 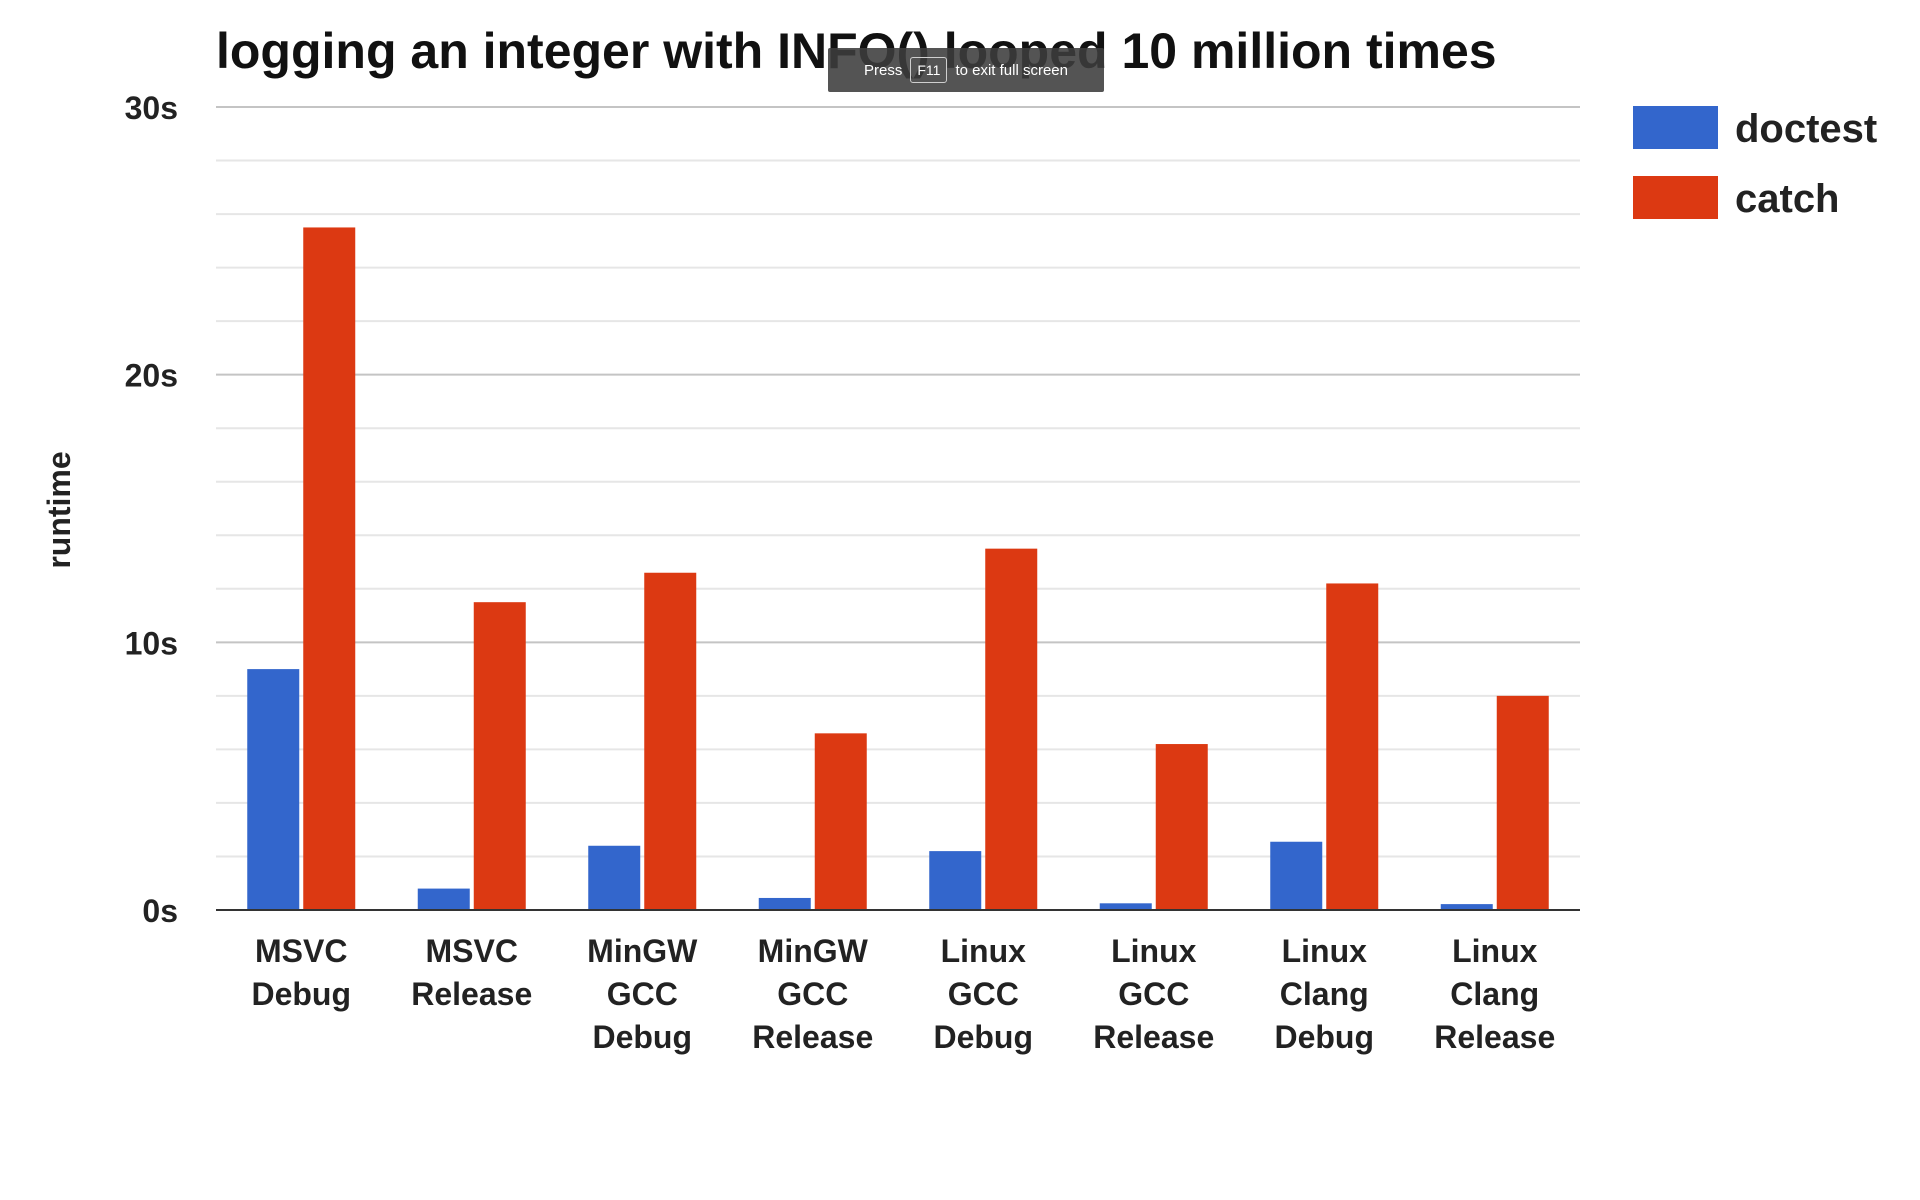 What do you see at coordinates (471, 972) in the screenshot?
I see `x-category-label: MSVC Release` at bounding box center [471, 972].